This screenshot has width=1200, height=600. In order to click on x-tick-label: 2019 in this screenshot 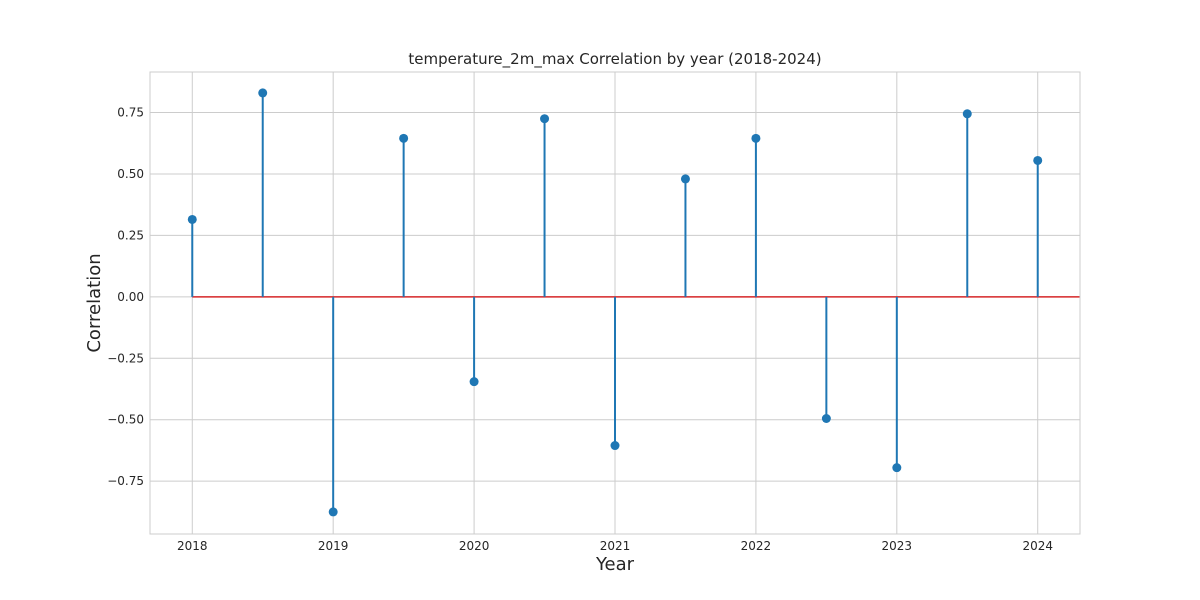, I will do `click(333, 546)`.